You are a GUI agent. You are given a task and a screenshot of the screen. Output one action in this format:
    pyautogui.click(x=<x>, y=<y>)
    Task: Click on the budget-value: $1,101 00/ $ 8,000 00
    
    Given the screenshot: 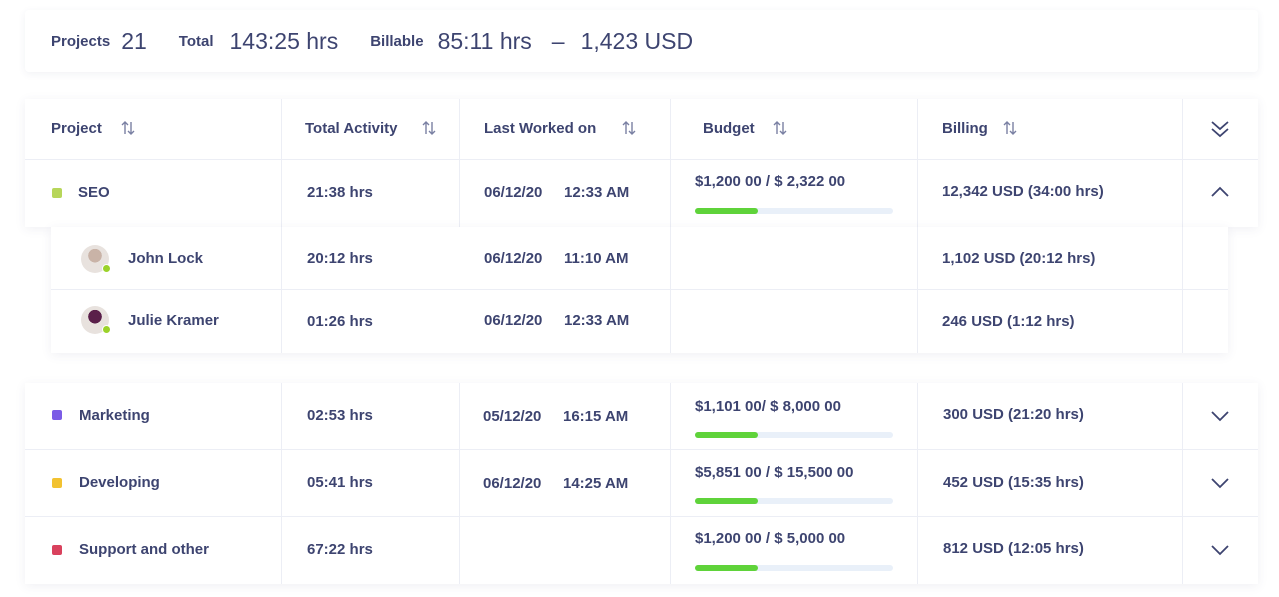 What is the action you would take?
    pyautogui.click(x=768, y=406)
    